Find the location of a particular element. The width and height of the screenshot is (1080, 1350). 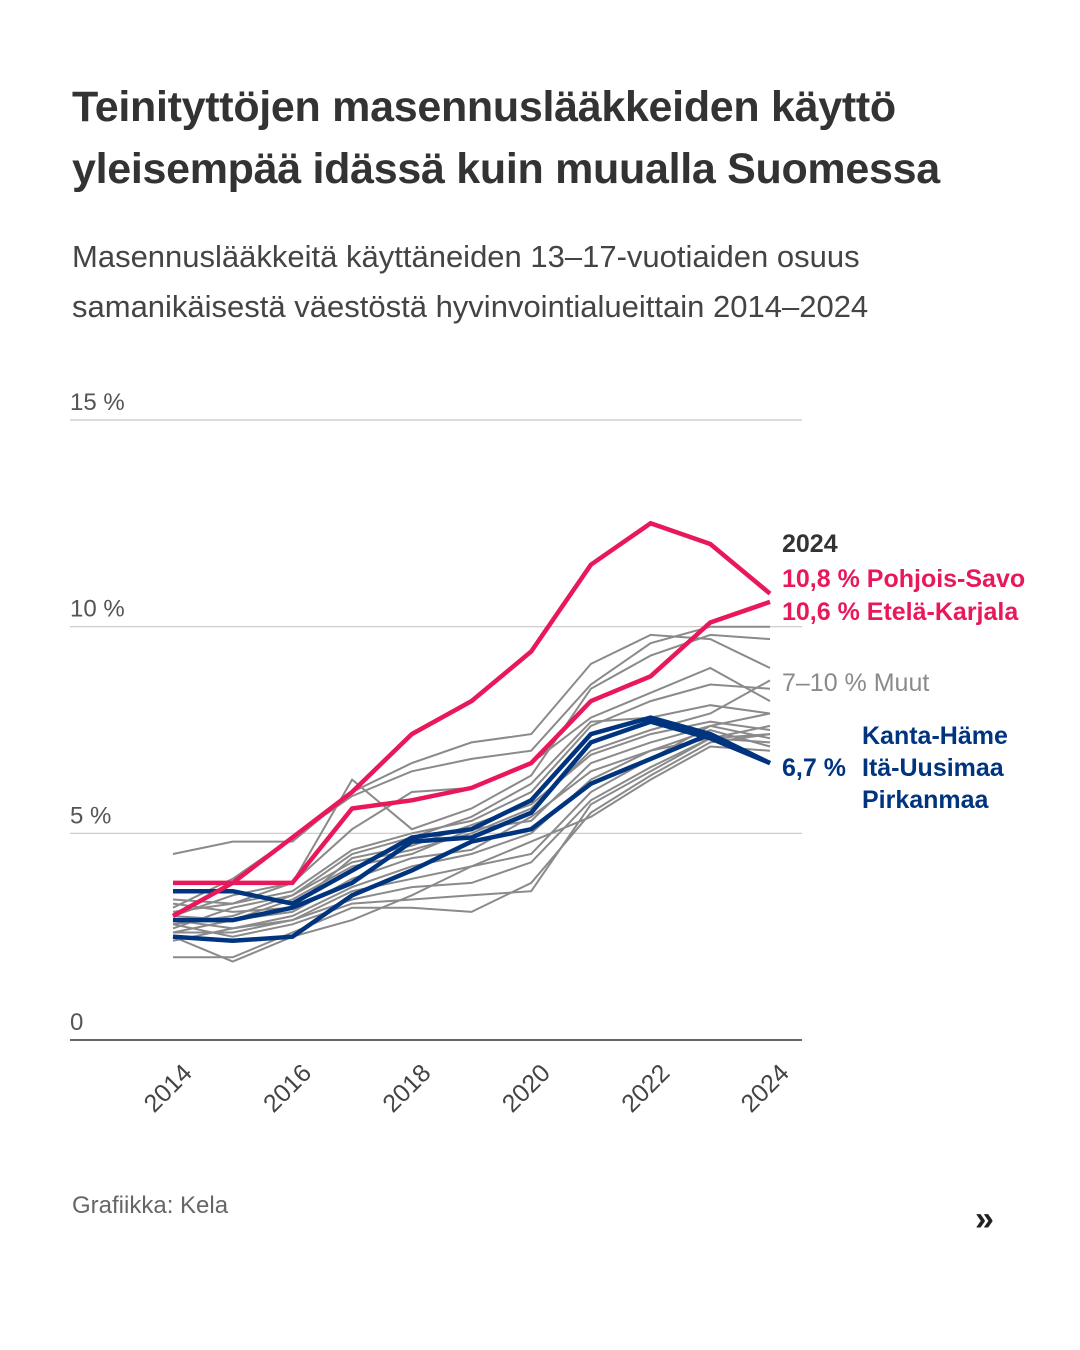

x-tick-label: 2020 is located at coordinates (526, 1088).